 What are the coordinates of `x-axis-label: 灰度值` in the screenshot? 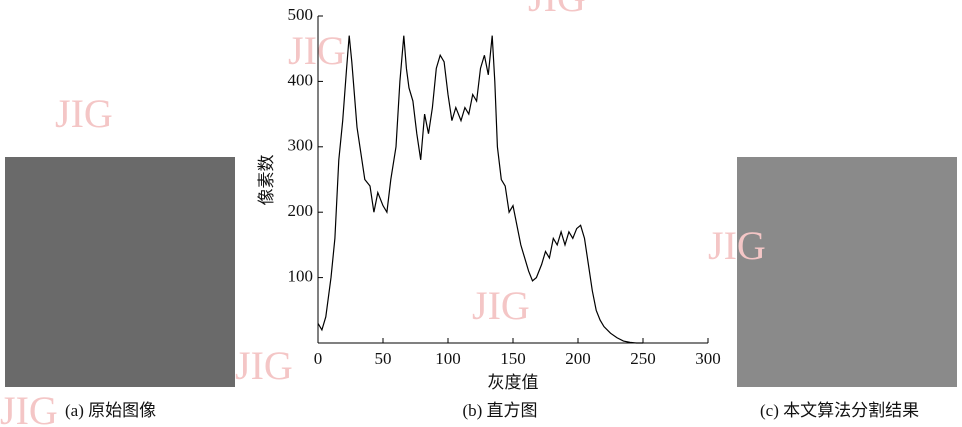 It's located at (513, 382).